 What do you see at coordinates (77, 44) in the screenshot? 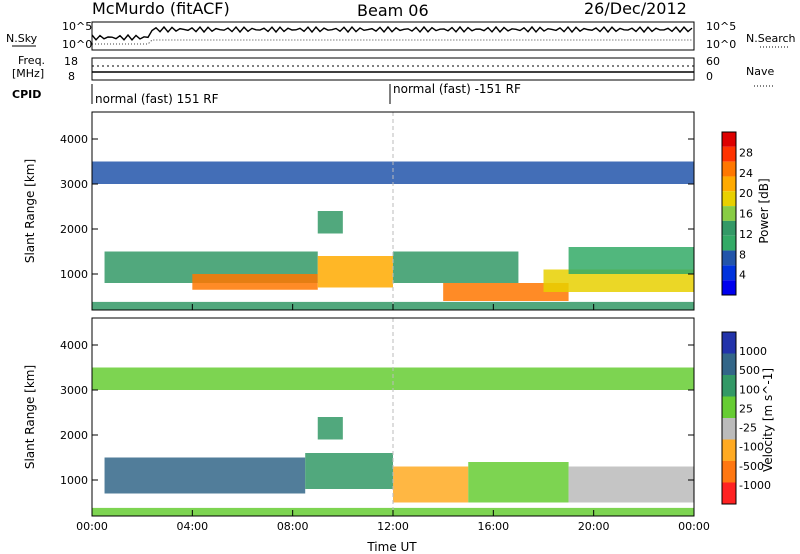
I see `noise-left-tick-bottom: 10^0` at bounding box center [77, 44].